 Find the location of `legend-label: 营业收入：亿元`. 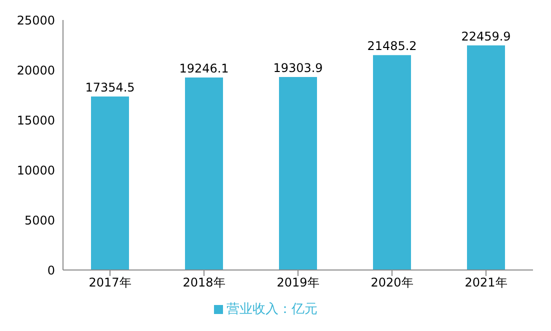

legend-label: 营业收入：亿元 is located at coordinates (272, 309).